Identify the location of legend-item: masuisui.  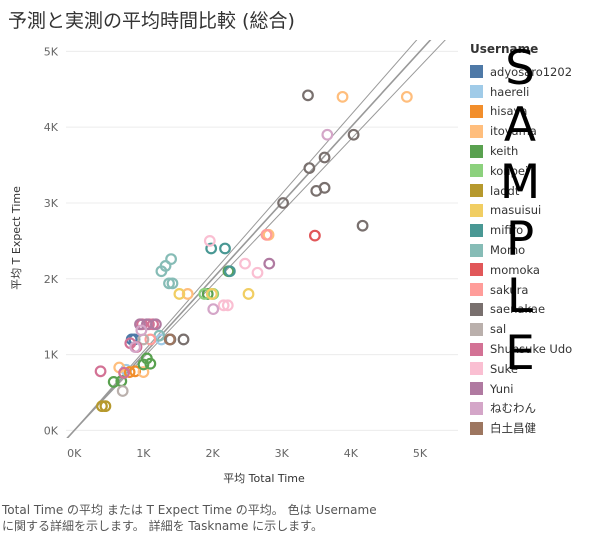
(540, 211).